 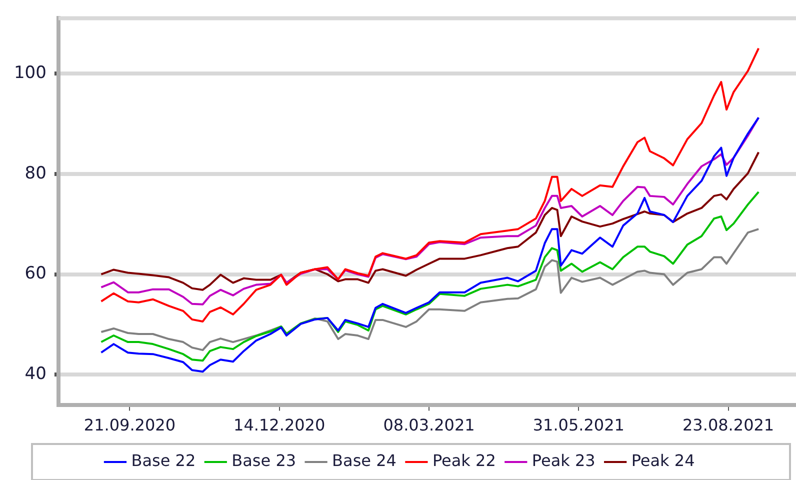 I want to click on legend-label: Peak 24, so click(x=663, y=460).